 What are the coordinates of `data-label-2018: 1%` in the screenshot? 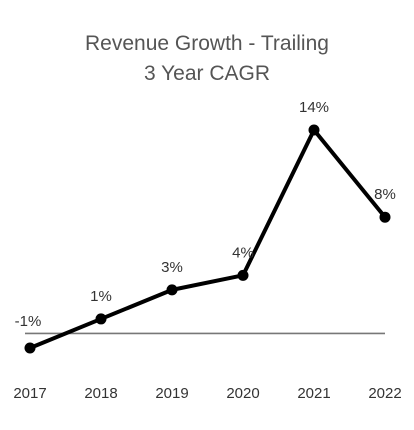 It's located at (101, 296).